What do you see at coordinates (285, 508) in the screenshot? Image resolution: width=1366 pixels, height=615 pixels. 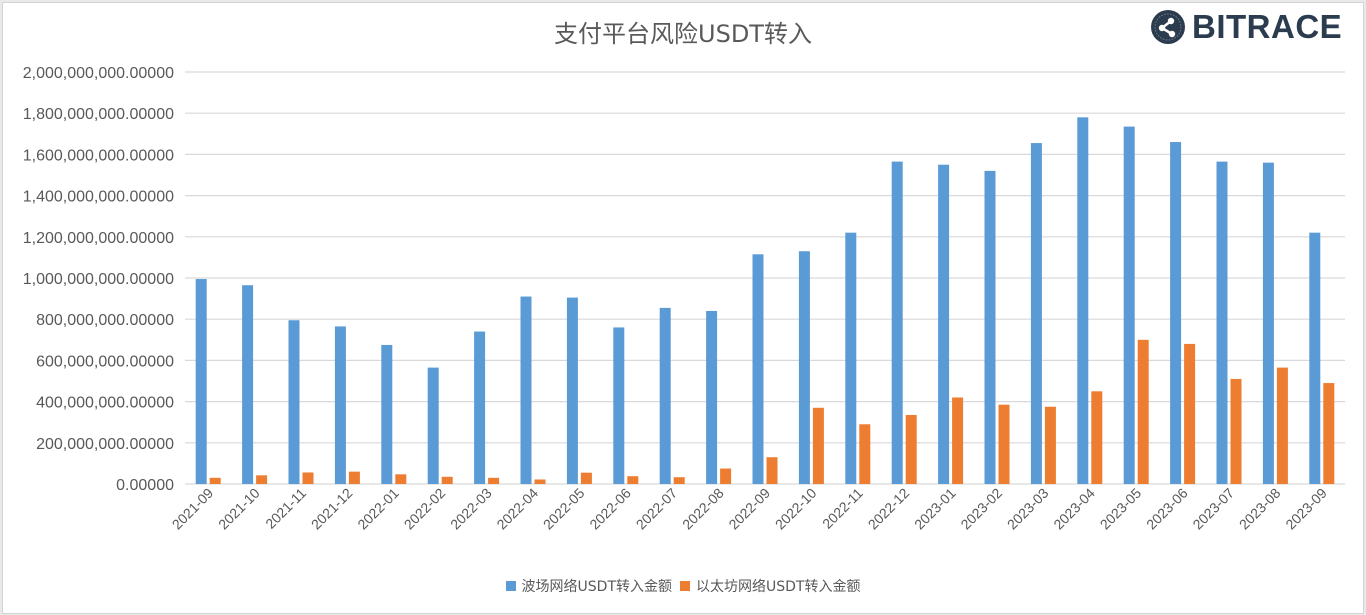 I see `x-tick-label: 2021-11` at bounding box center [285, 508].